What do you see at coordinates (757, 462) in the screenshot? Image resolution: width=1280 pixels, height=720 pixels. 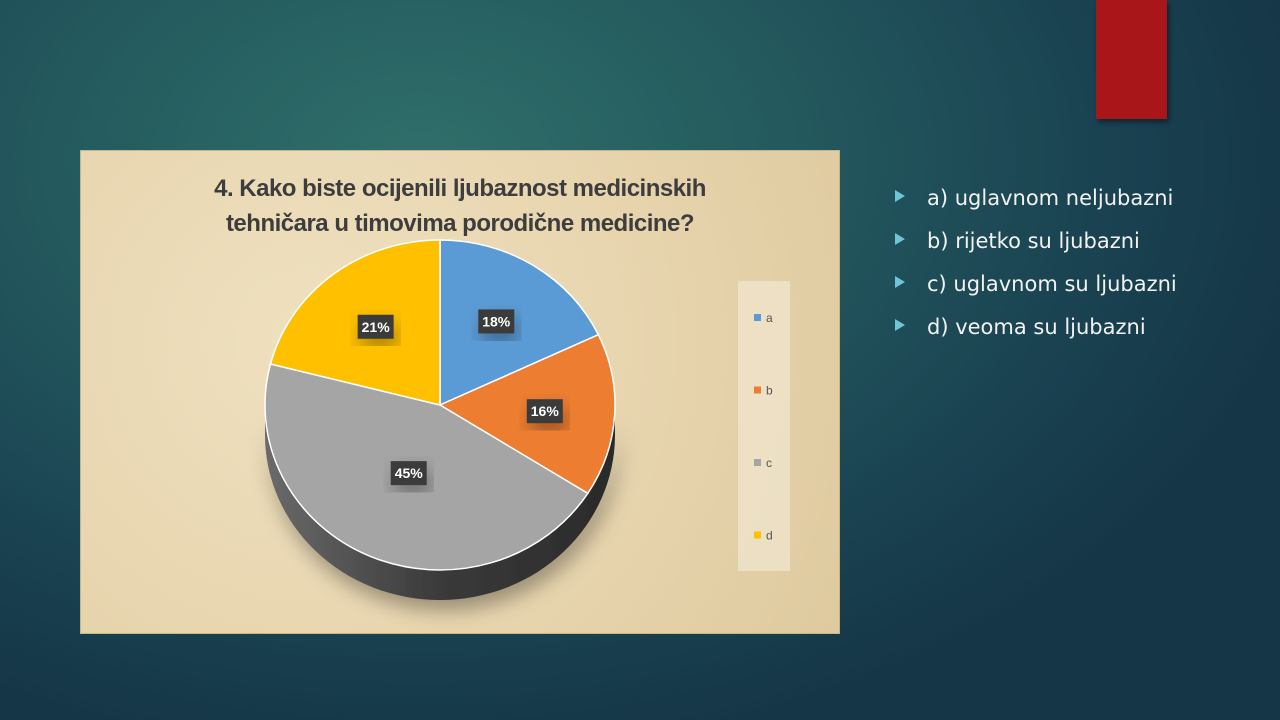 I see `legend-swatch-c` at bounding box center [757, 462].